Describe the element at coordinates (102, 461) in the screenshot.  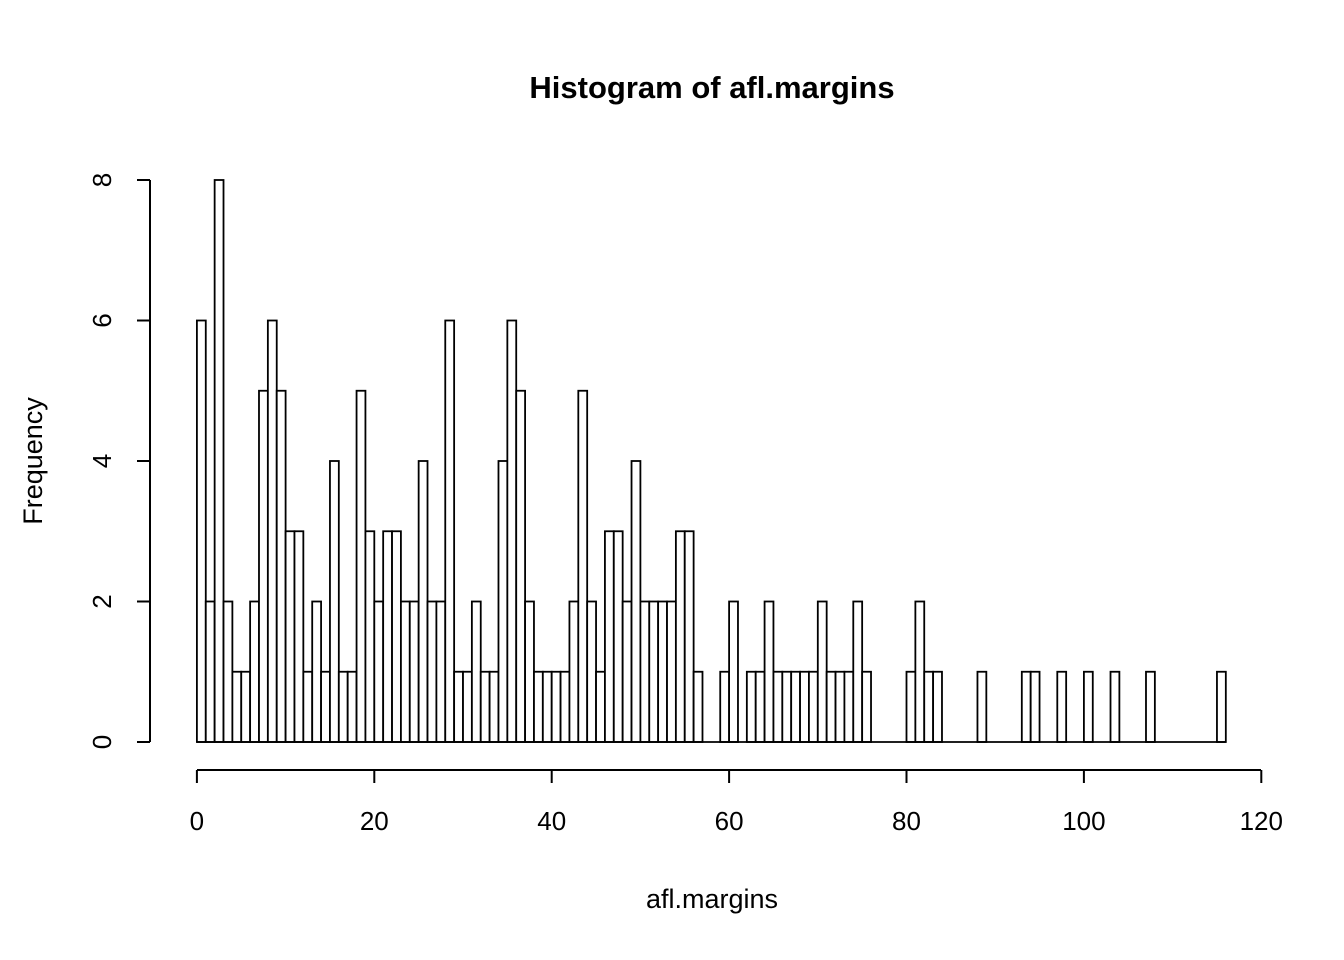
I see `y-tick-label: 4` at that location.